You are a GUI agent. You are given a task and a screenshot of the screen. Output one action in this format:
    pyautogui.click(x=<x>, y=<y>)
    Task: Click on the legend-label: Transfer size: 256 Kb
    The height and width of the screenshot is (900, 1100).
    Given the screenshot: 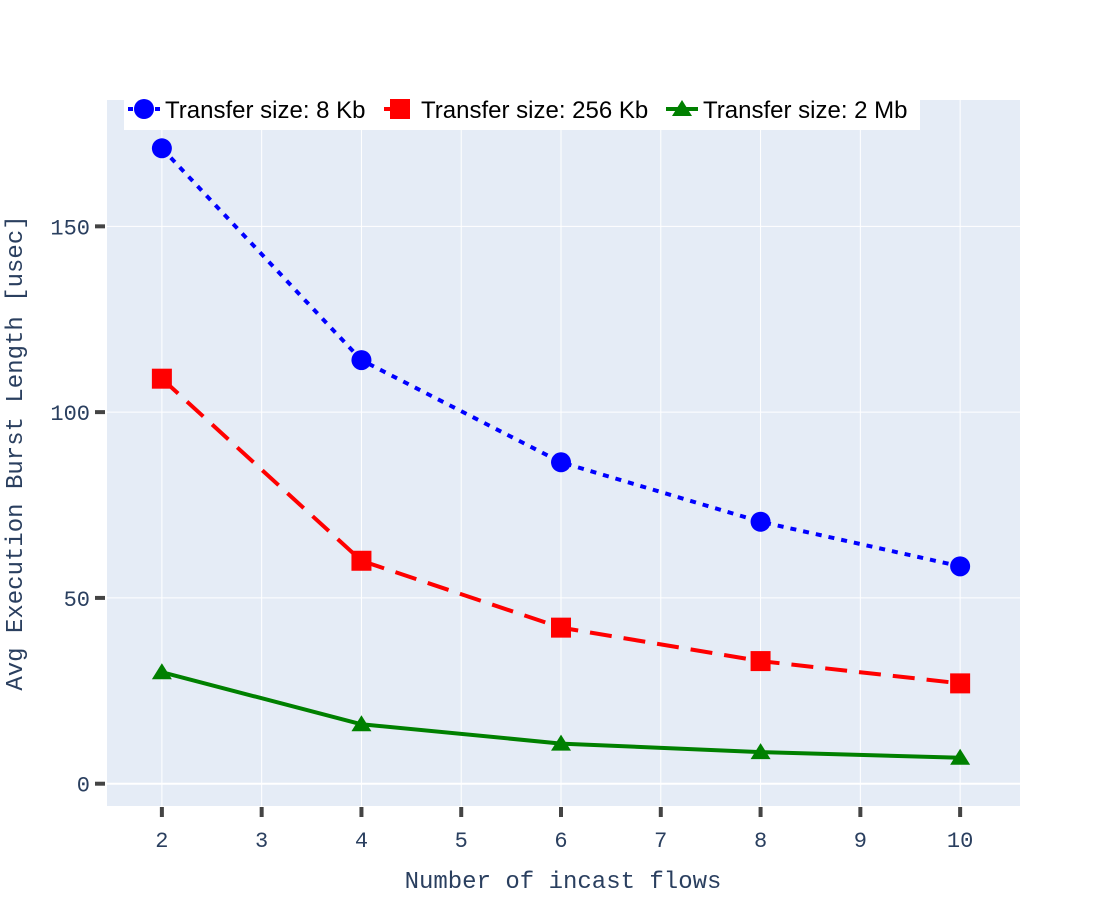 What is the action you would take?
    pyautogui.click(x=534, y=110)
    